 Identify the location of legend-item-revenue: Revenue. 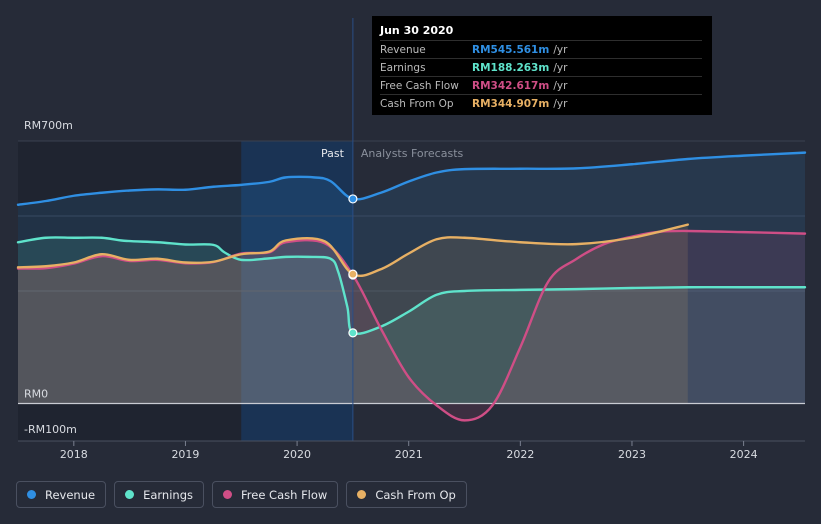
(61, 494).